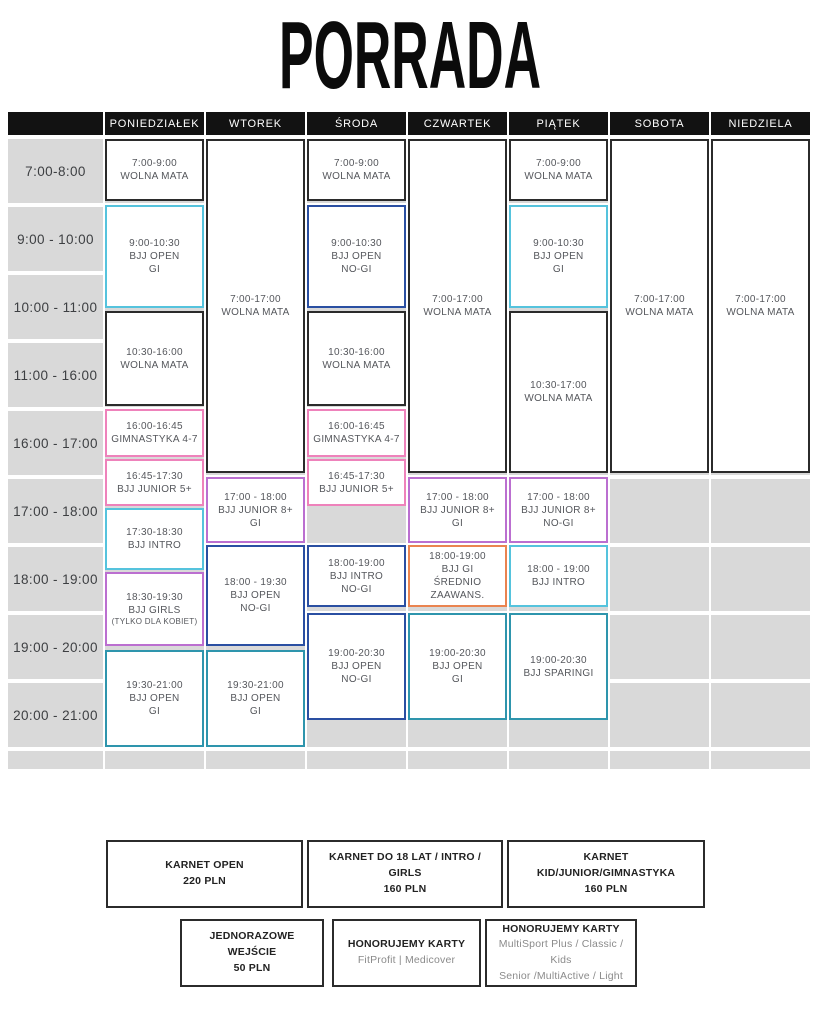 The height and width of the screenshot is (1024, 819). Describe the element at coordinates (457, 666) in the screenshot. I see `schedule-event: 19:00-20:30 BJJ OPEN GI` at that location.